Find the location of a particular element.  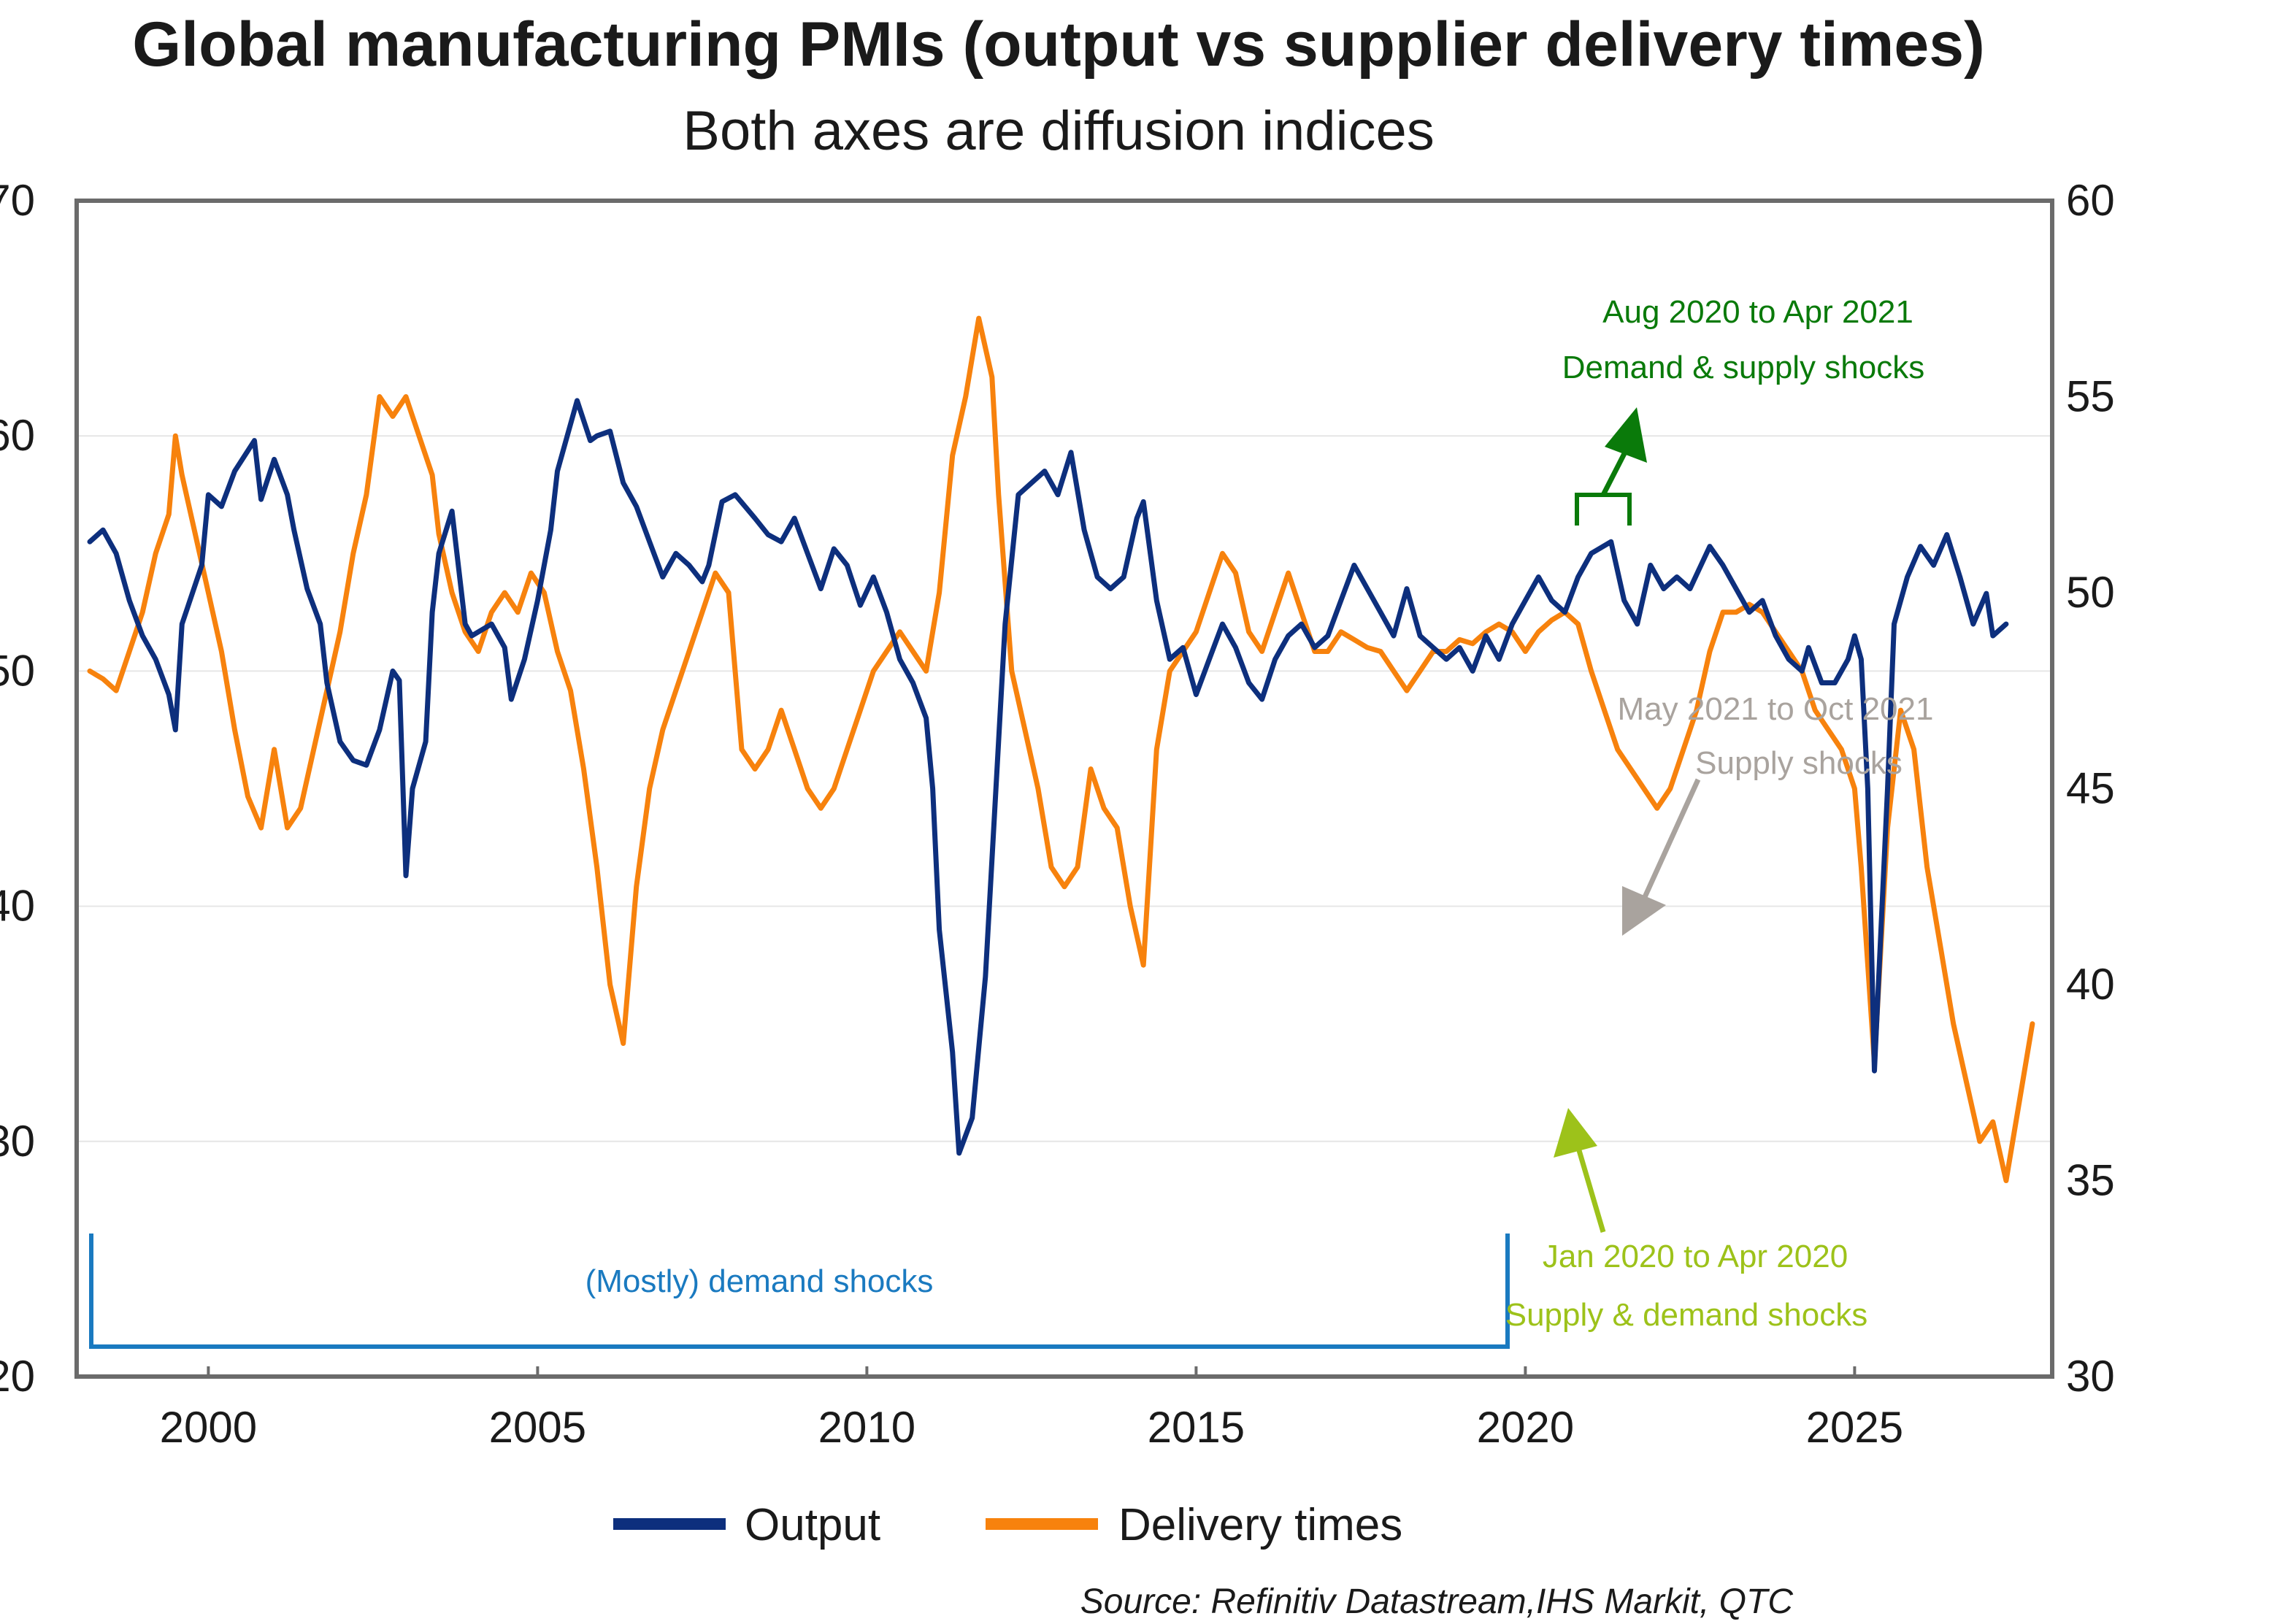

right-tick-label: 45 is located at coordinates (2090, 788).